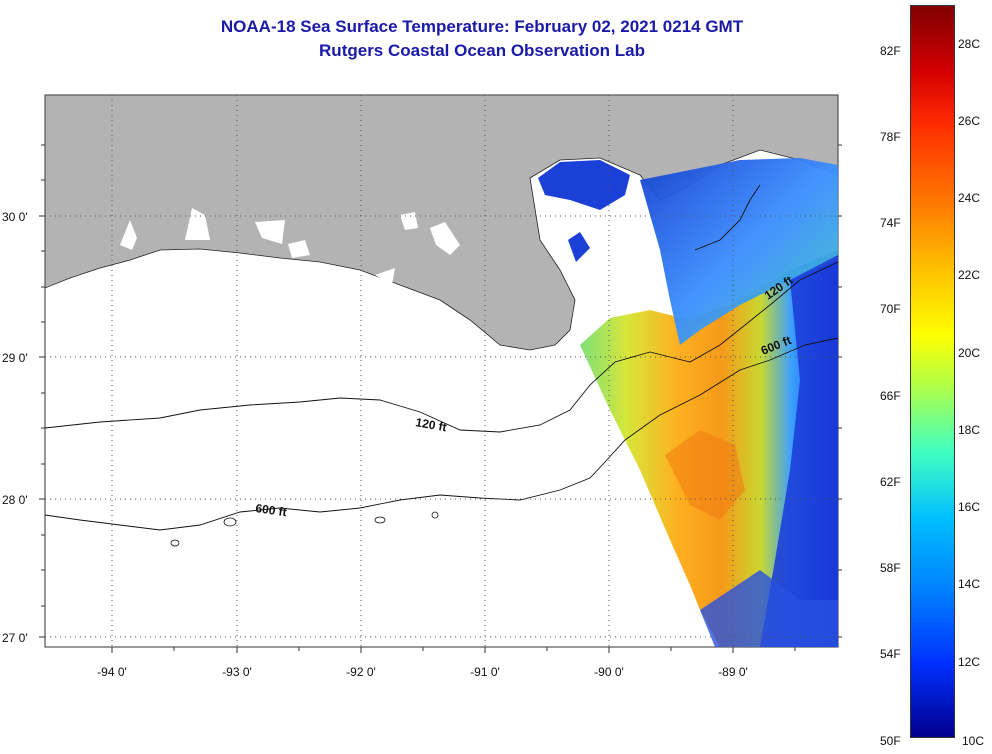 The width and height of the screenshot is (992, 754). What do you see at coordinates (969, 584) in the screenshot?
I see `colorbar-label-c: 14C` at bounding box center [969, 584].